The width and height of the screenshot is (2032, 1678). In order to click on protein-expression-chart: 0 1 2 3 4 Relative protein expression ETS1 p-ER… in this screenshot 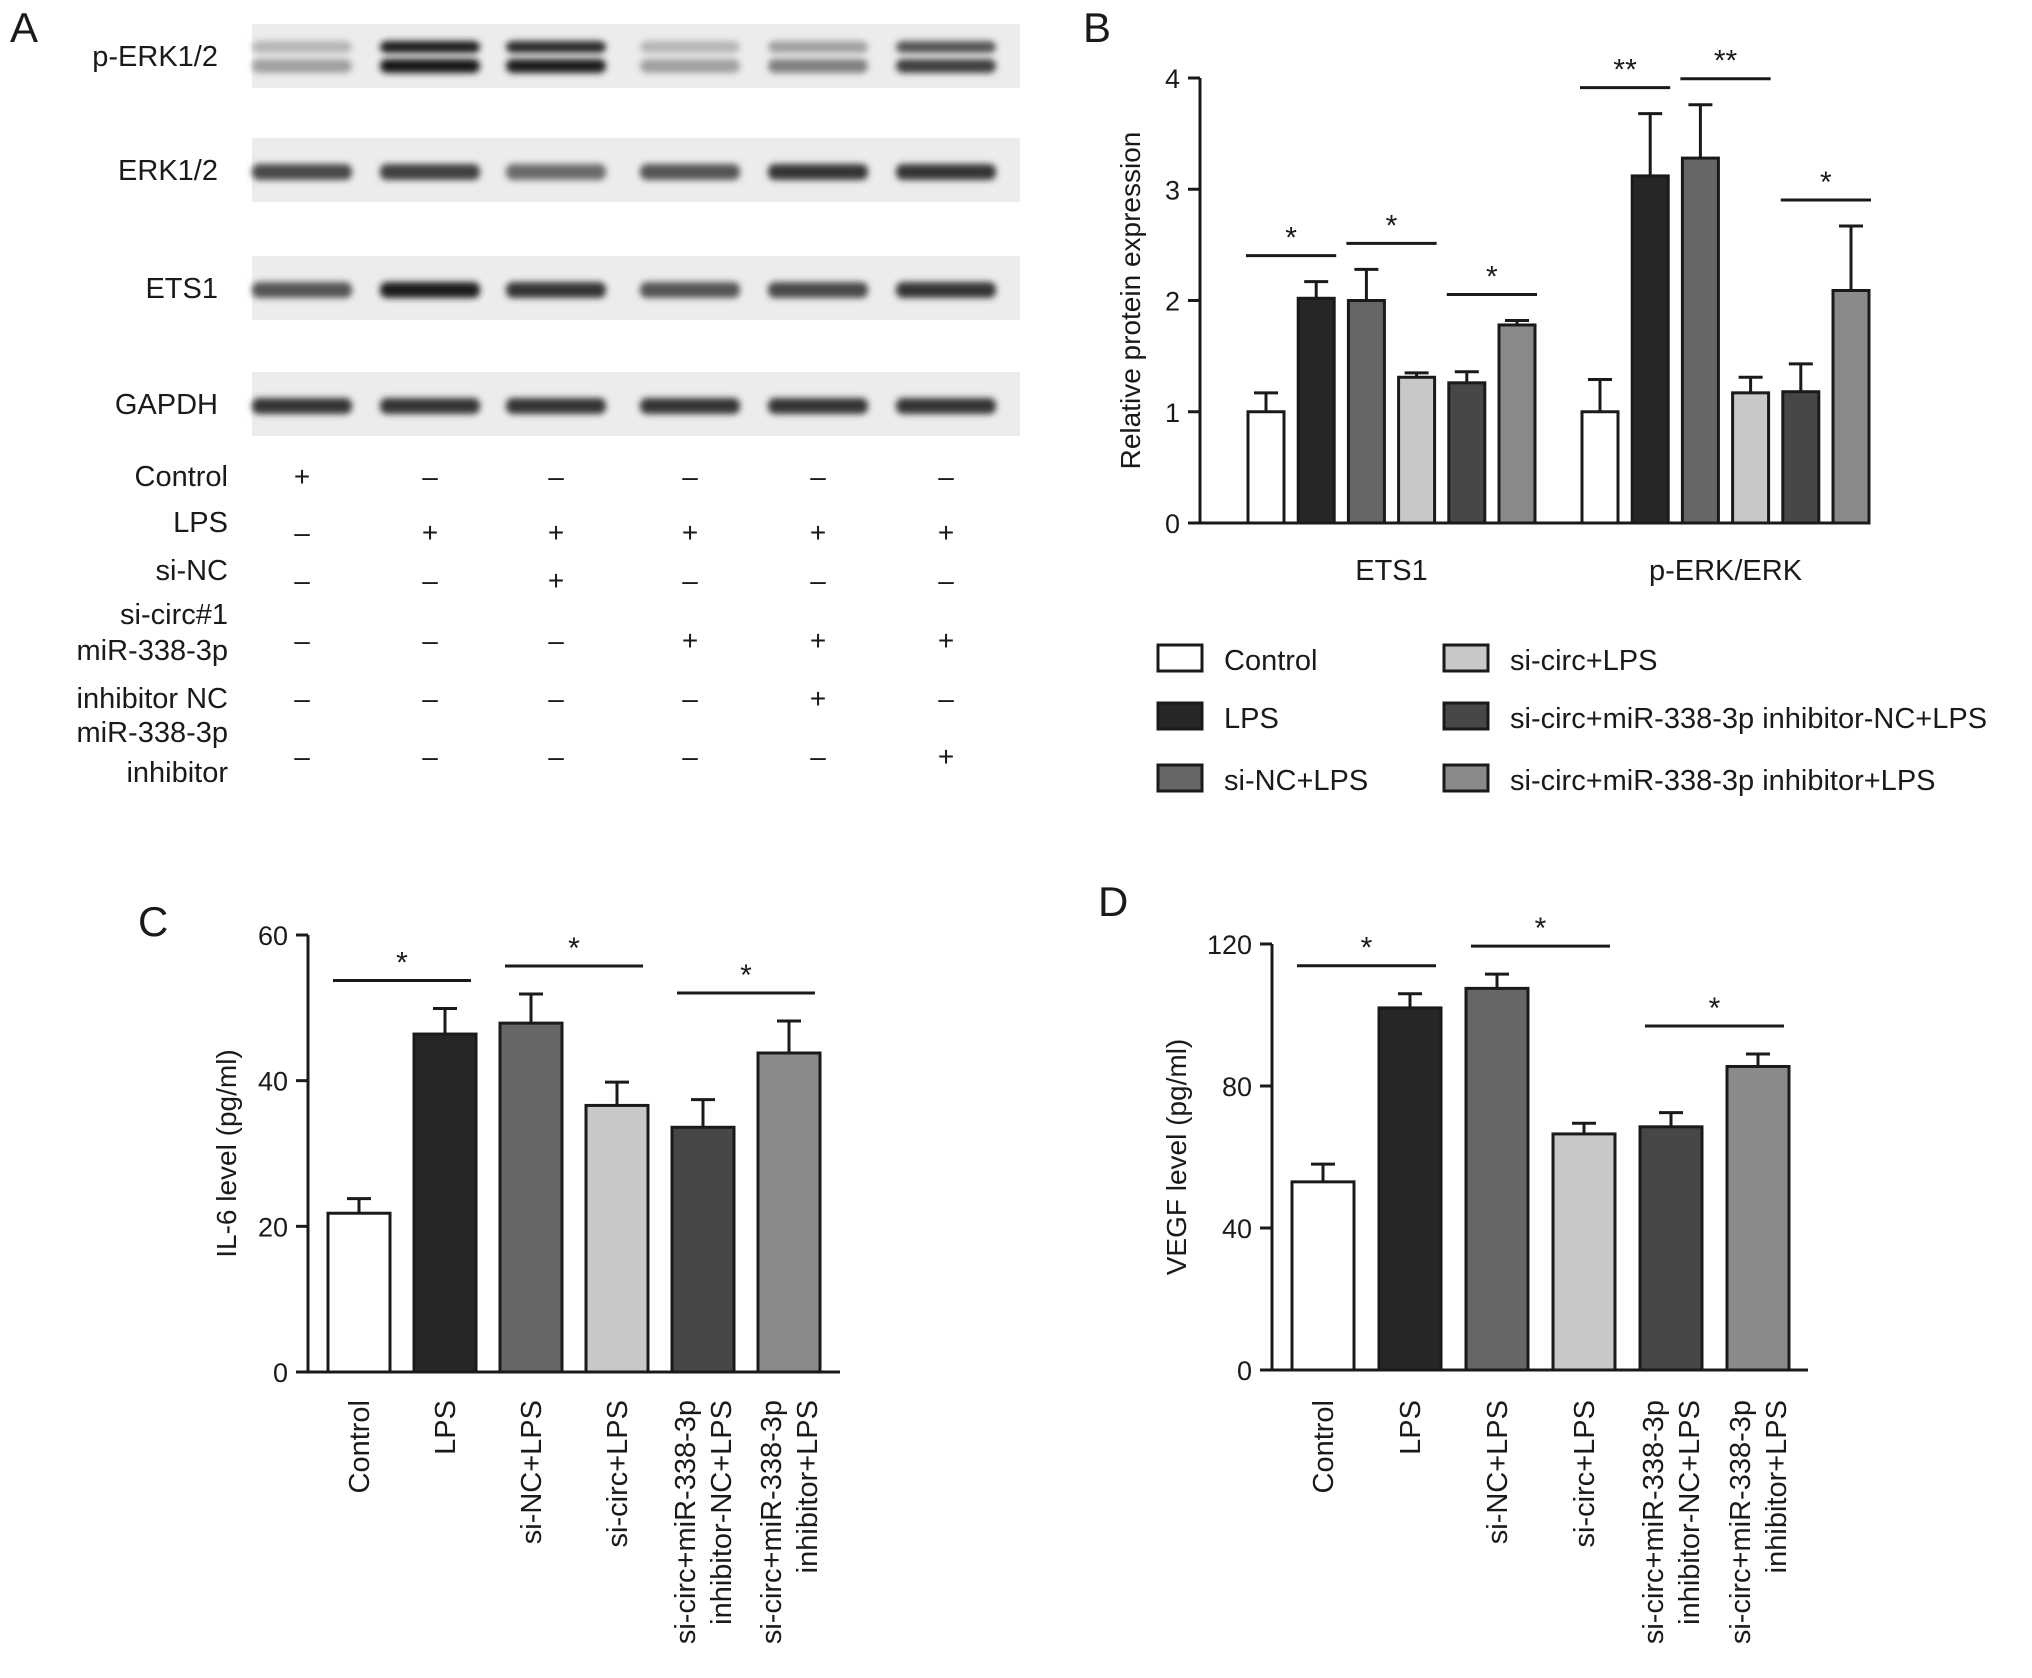, I will do `click(1493, 316)`.